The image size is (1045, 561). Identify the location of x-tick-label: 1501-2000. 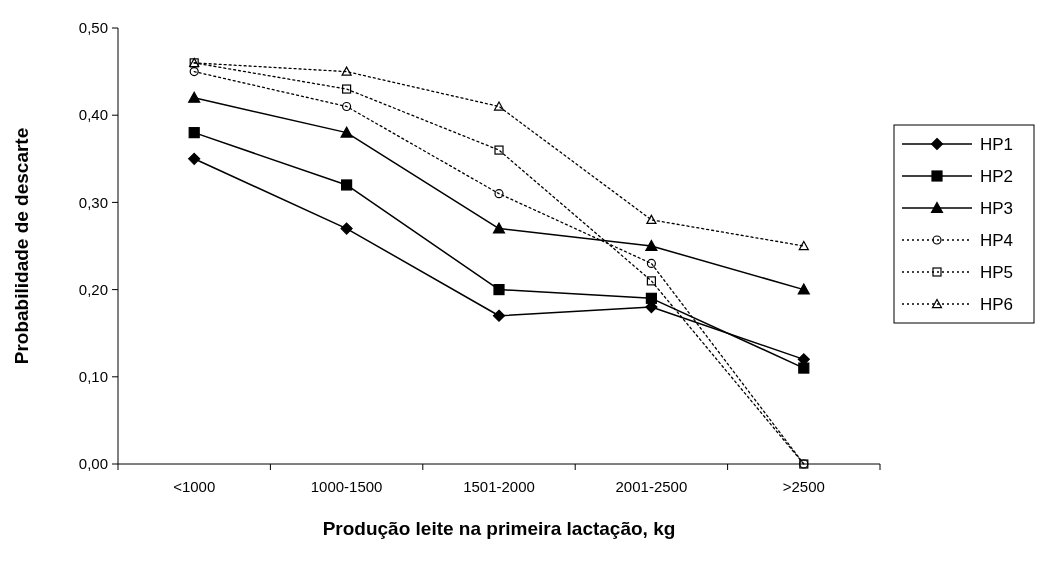
(499, 486).